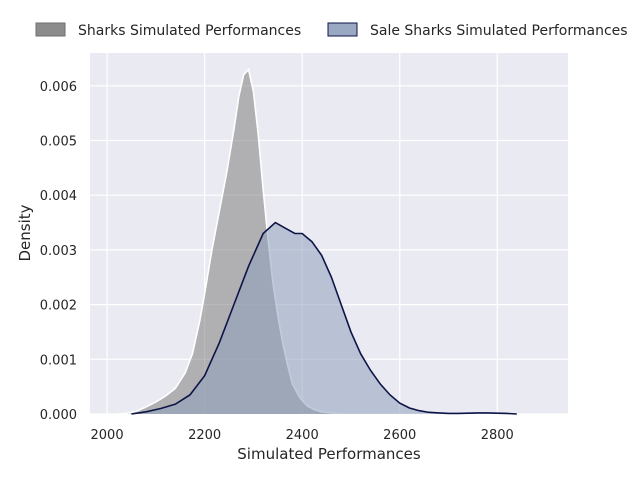 This screenshot has width=640, height=480. Describe the element at coordinates (25, 232) in the screenshot. I see `y-axis-title: Density` at that location.